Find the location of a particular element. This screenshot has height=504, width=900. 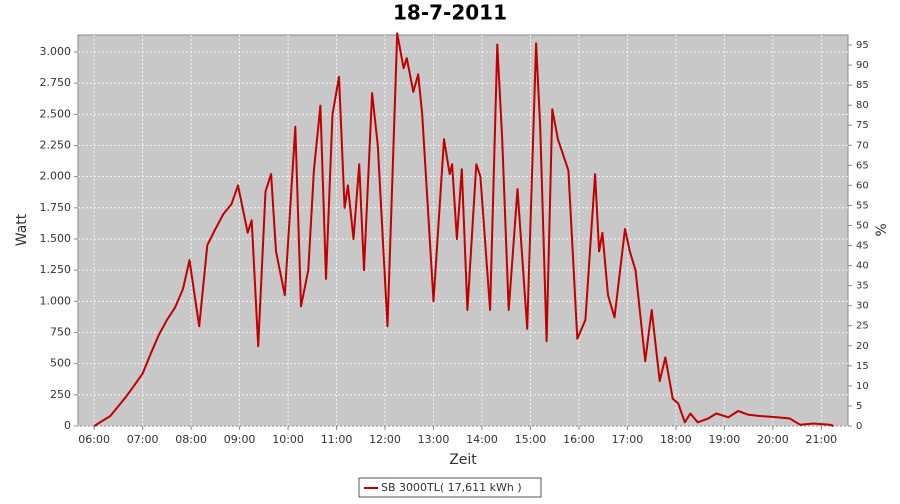

y2-tick-label: 55 is located at coordinates (862, 205).